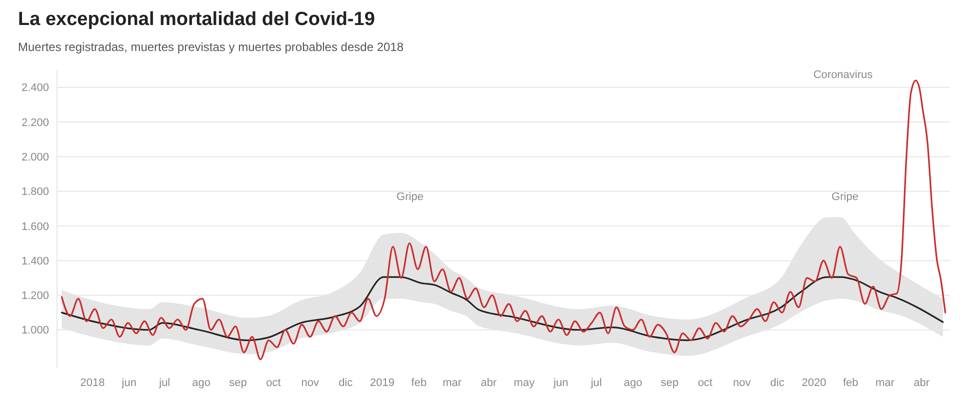  Describe the element at coordinates (211, 47) in the screenshot. I see `chart-subtitle: Muertes registradas, muertes previstas y muertes probables desde 2018` at that location.